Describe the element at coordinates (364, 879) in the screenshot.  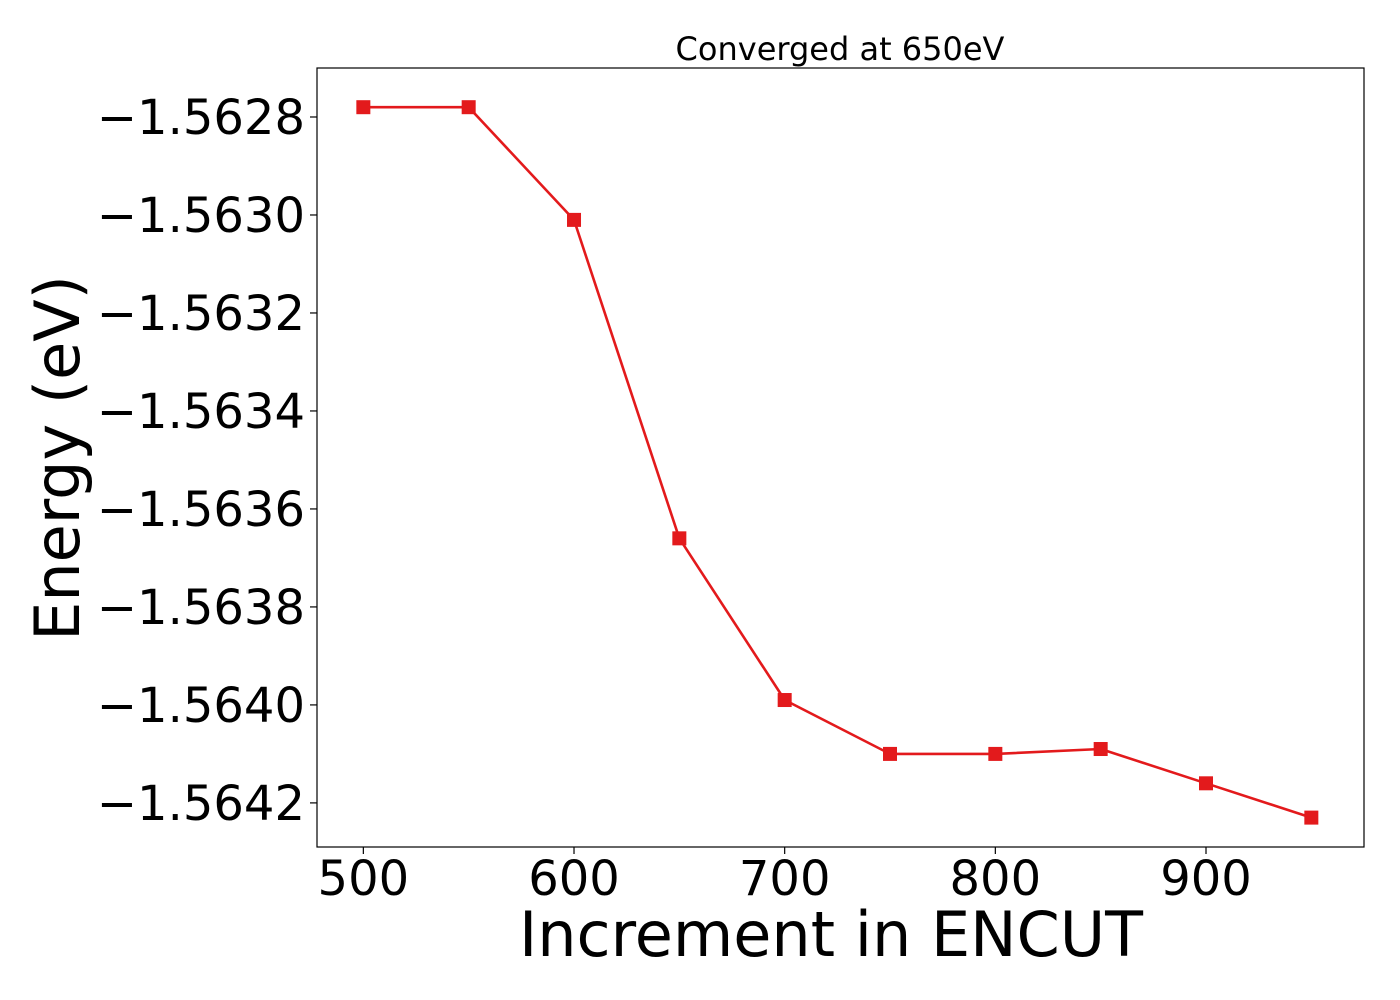
I see `x-tick-label: 500` at that location.